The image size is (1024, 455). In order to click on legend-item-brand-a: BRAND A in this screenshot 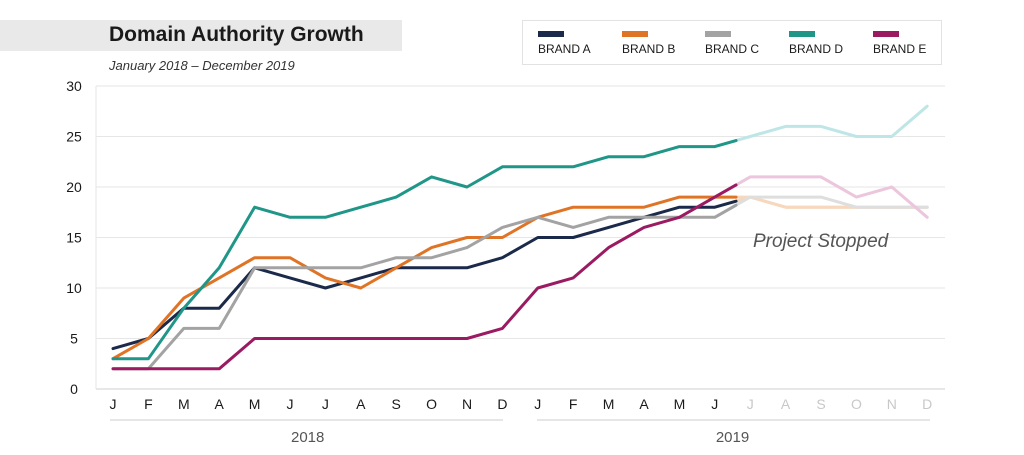, I will do `click(564, 43)`.